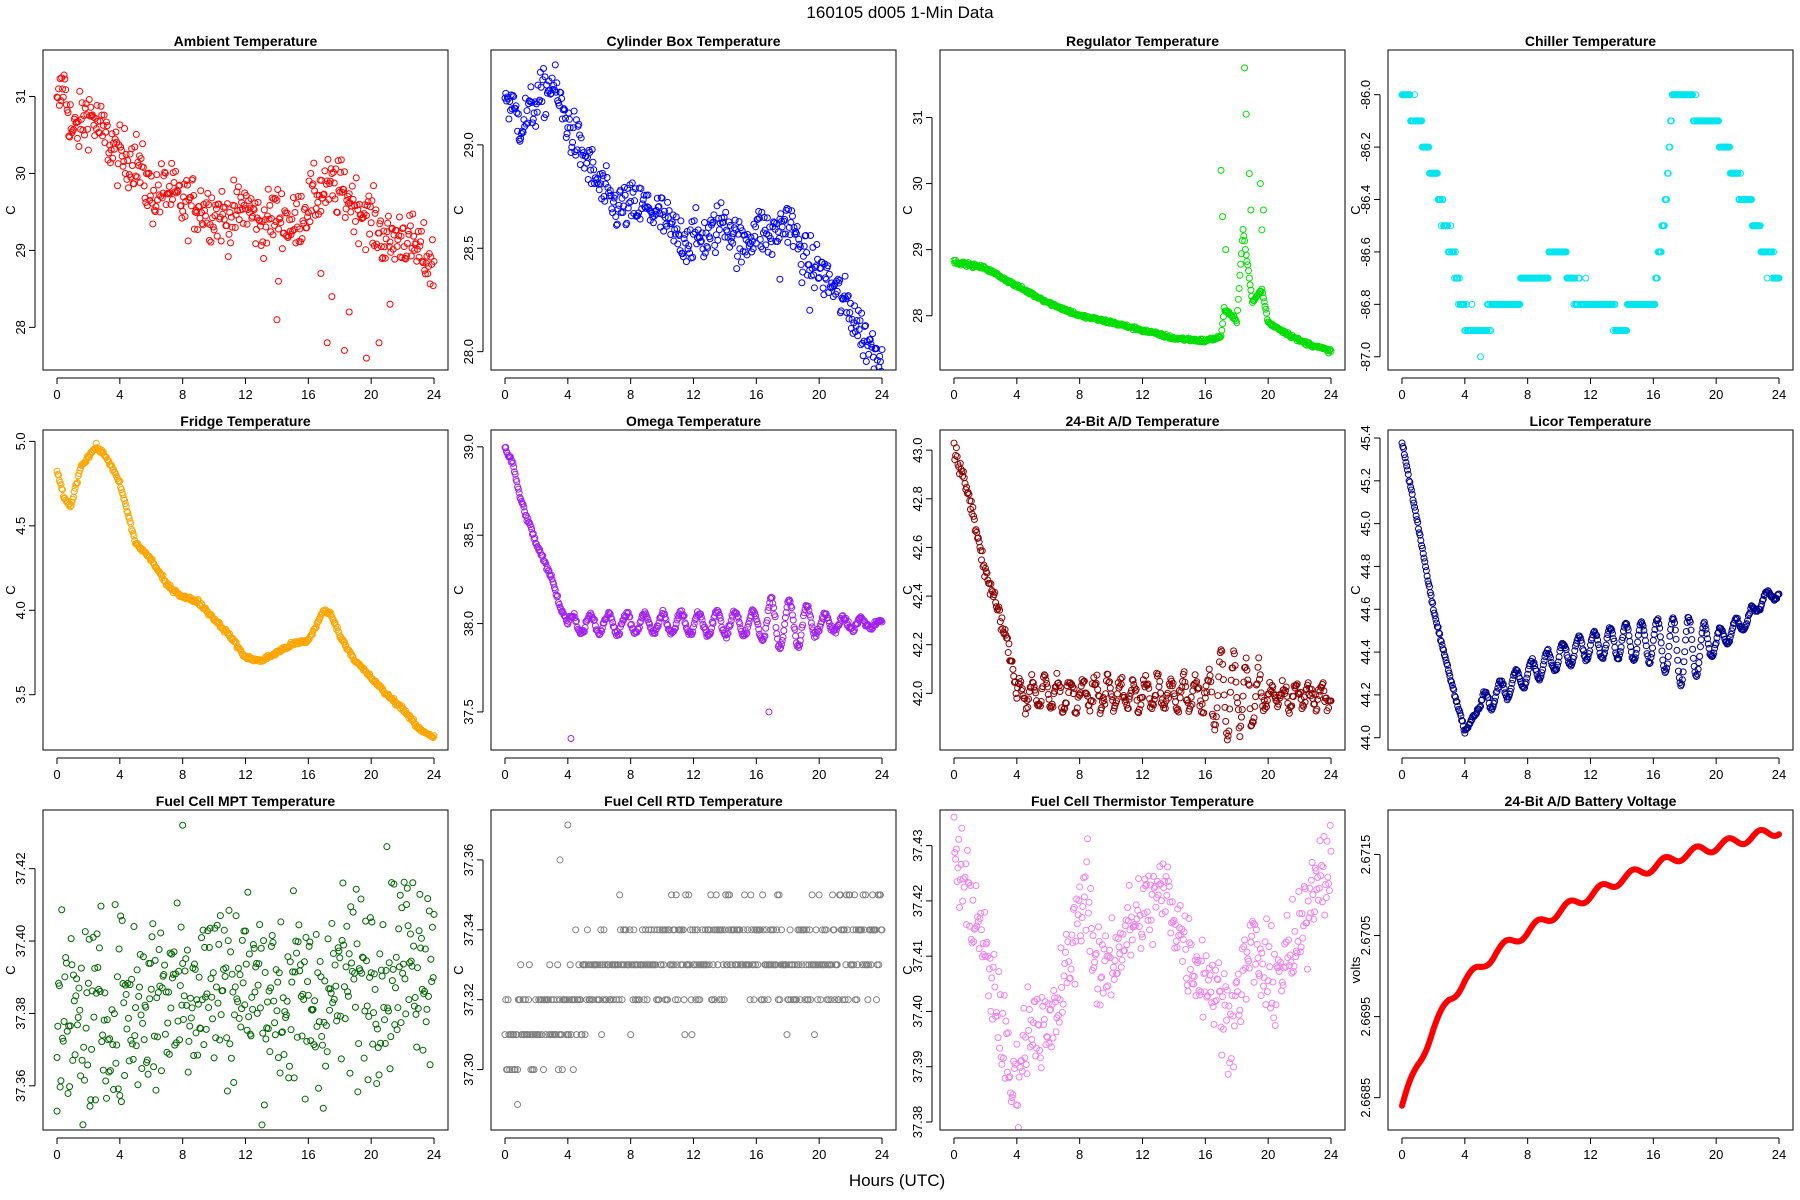 This screenshot has height=1200, width=1800. What do you see at coordinates (20, 695) in the screenshot?
I see `y-tick-label: 3.5` at bounding box center [20, 695].